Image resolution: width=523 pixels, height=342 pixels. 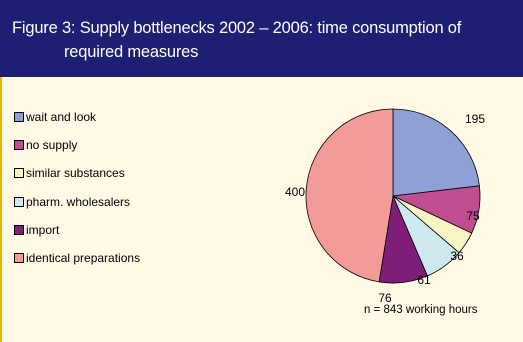 What do you see at coordinates (52, 145) in the screenshot?
I see `legend-label: no supply` at bounding box center [52, 145].